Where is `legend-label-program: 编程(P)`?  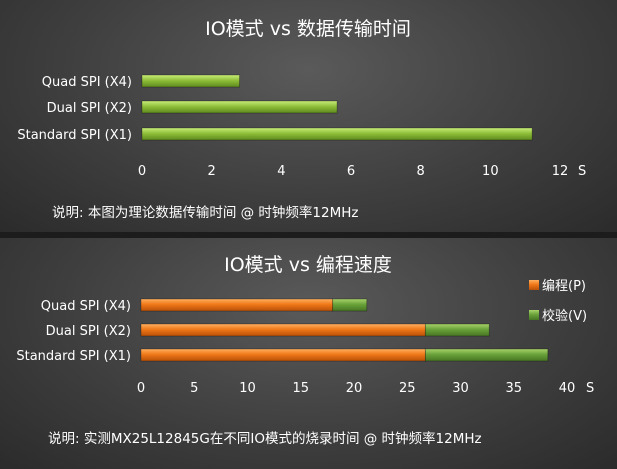
legend-label-program: 编程(P) is located at coordinates (564, 286).